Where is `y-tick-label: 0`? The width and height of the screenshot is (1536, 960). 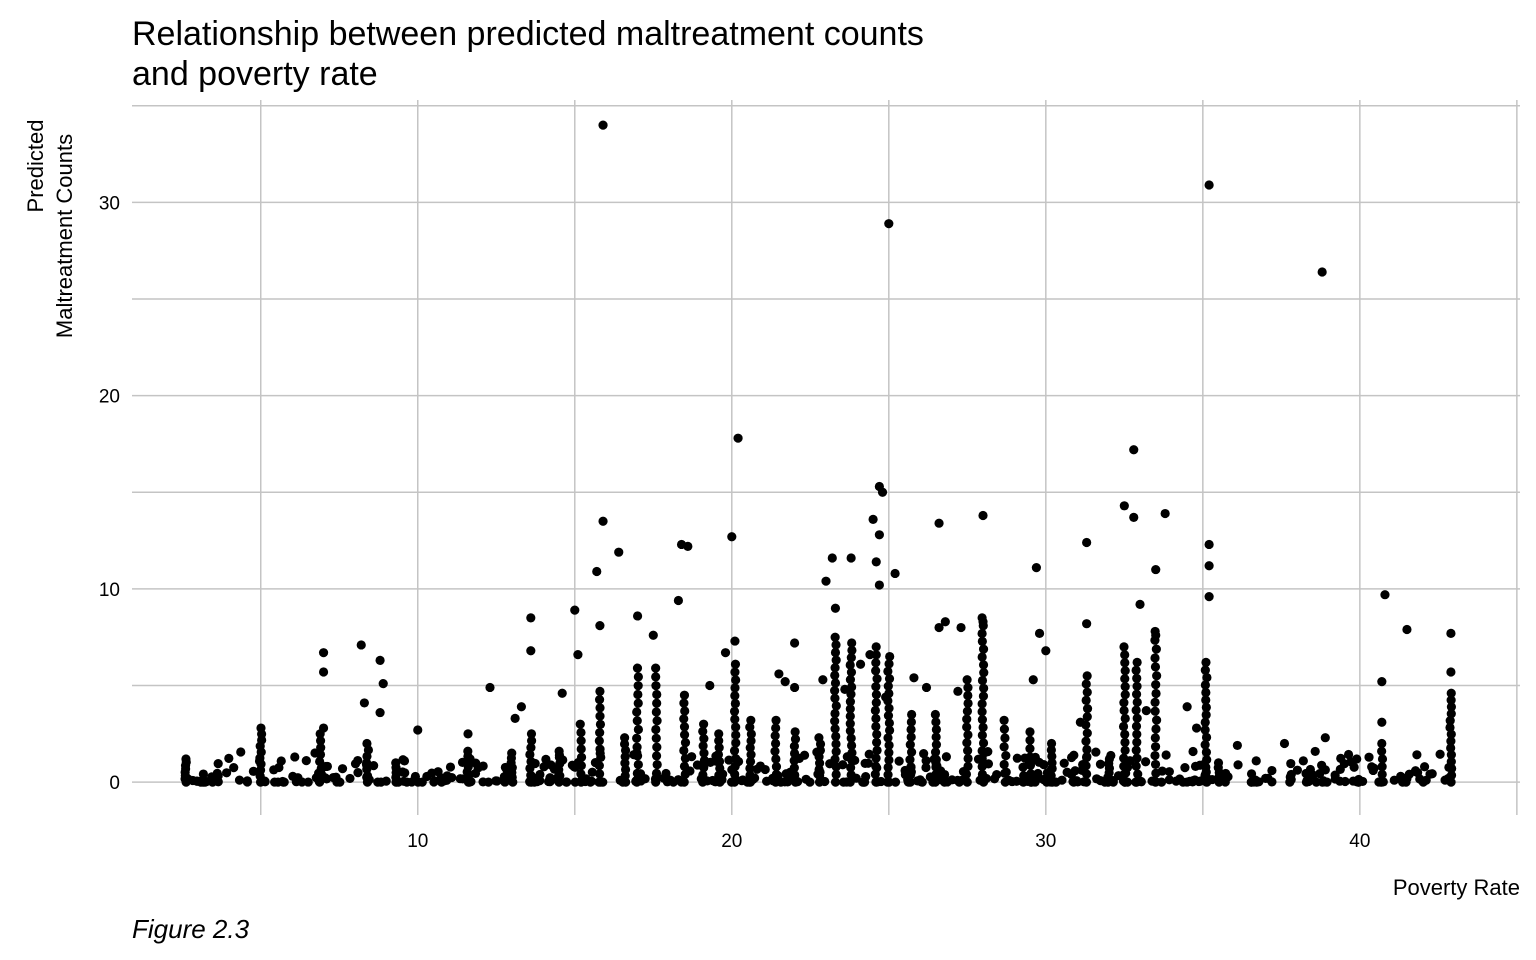
y-tick-label: 0 is located at coordinates (114, 783).